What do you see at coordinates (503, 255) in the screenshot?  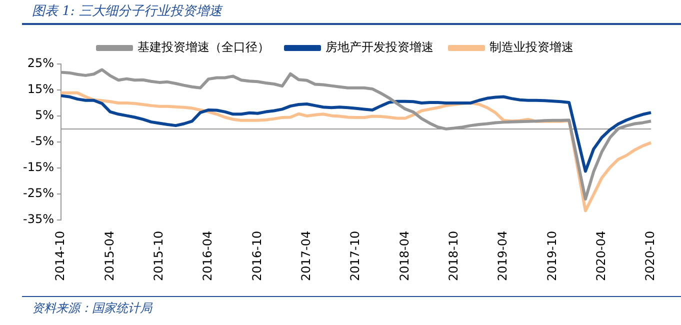 I see `x-tick-label: 2019-04` at bounding box center [503, 255].